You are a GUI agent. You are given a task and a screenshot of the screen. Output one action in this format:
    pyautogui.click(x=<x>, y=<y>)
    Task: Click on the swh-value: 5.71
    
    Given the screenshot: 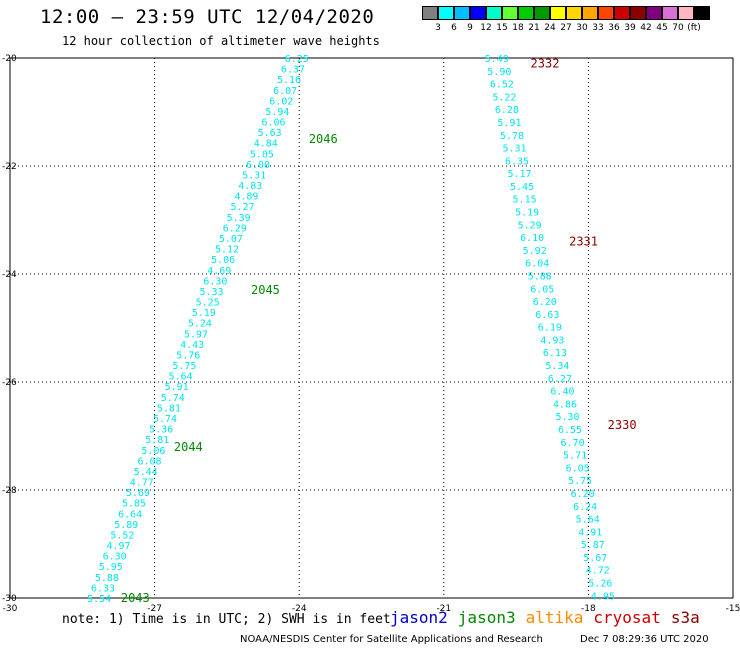 What is the action you would take?
    pyautogui.click(x=575, y=456)
    